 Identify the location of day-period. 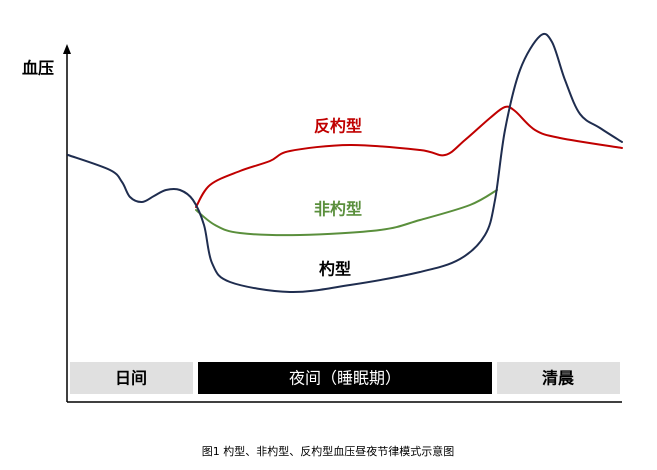
(131, 378).